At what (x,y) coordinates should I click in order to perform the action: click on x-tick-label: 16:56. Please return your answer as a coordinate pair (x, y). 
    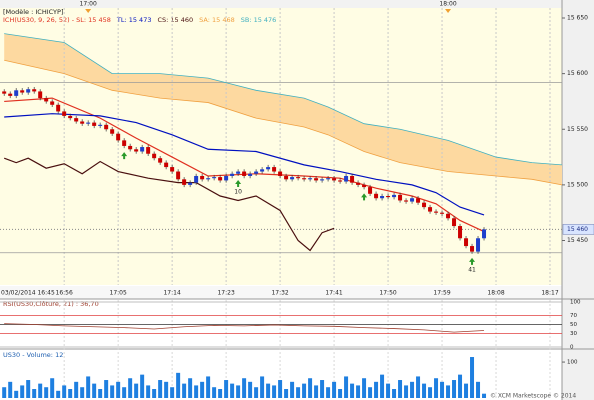
    Looking at the image, I should click on (64, 293).